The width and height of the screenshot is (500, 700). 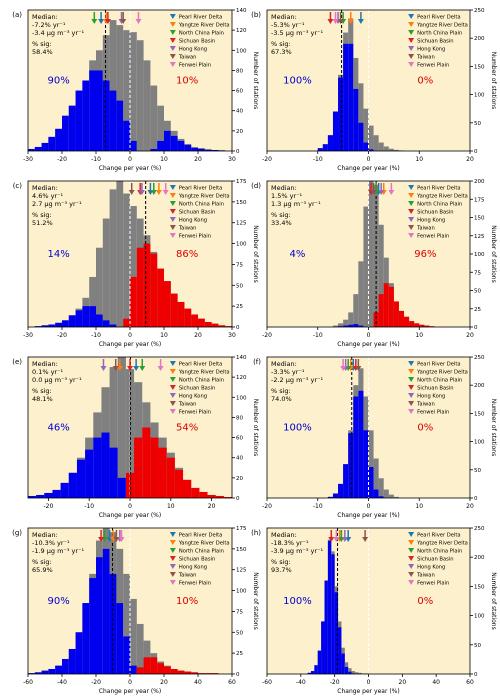 What do you see at coordinates (403, 682) in the screenshot?
I see `x-tick-label: 20` at bounding box center [403, 682].